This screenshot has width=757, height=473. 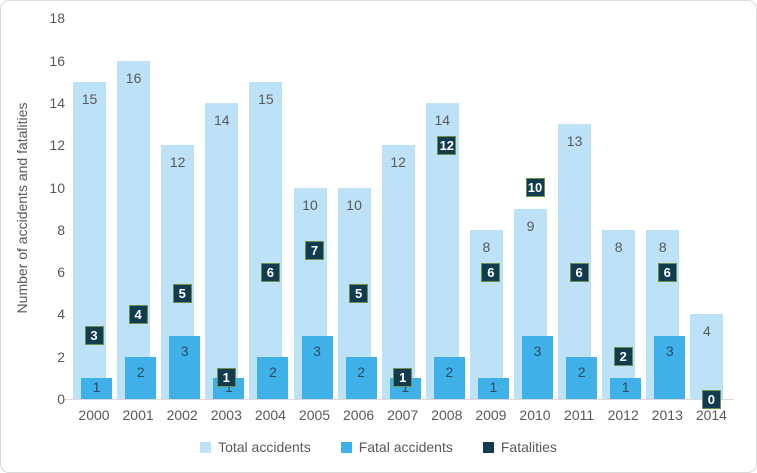 I want to click on y-tick-label: 4, so click(x=61, y=314).